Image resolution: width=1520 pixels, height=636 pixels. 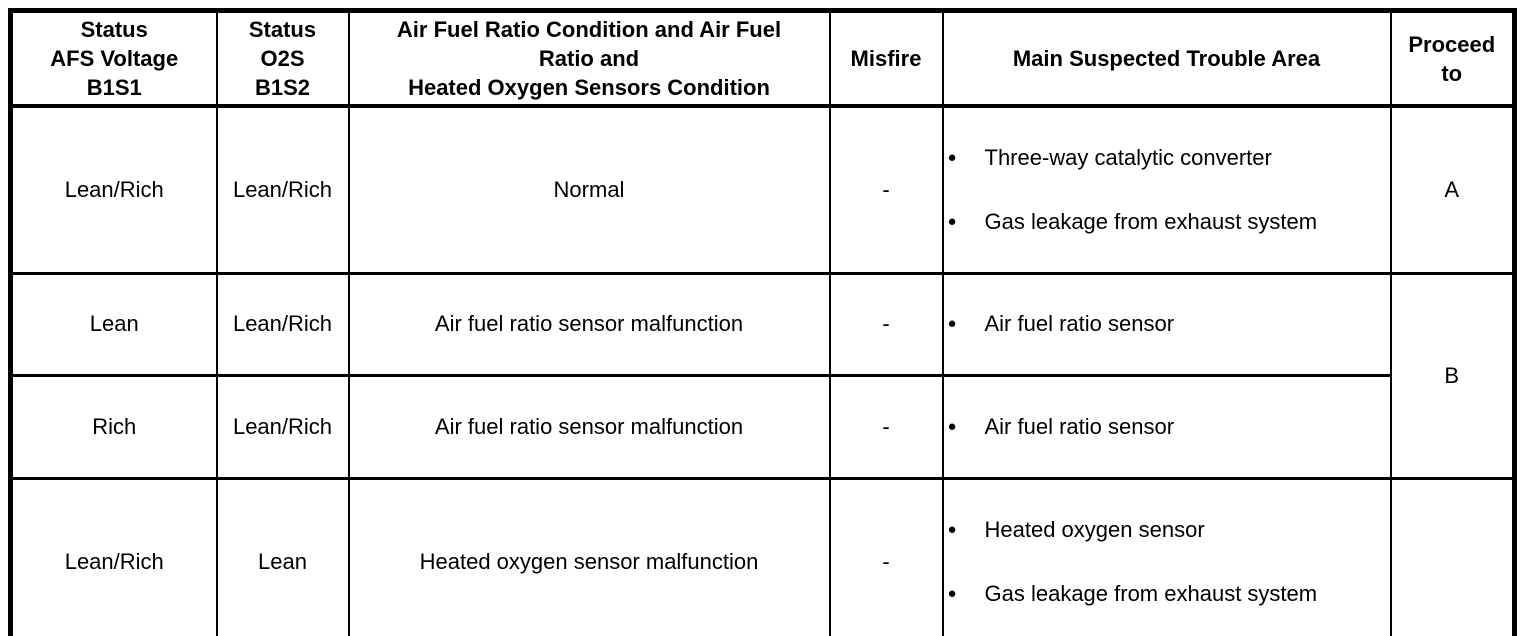 What do you see at coordinates (113, 324) in the screenshot?
I see `cell-afs-status: Lean` at bounding box center [113, 324].